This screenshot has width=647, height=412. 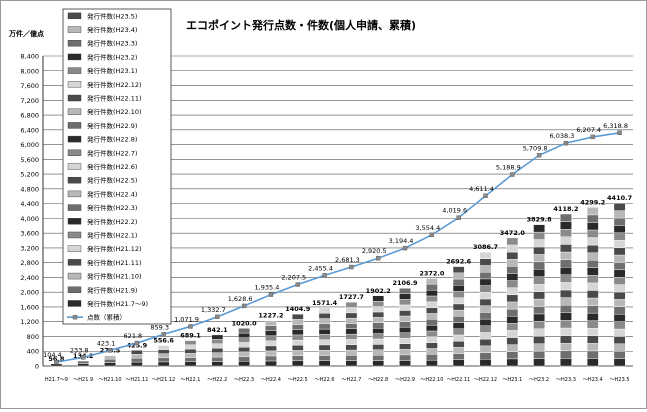 What do you see at coordinates (619, 198) in the screenshot?
I see `bar-value-label: 4410.7` at bounding box center [619, 198].